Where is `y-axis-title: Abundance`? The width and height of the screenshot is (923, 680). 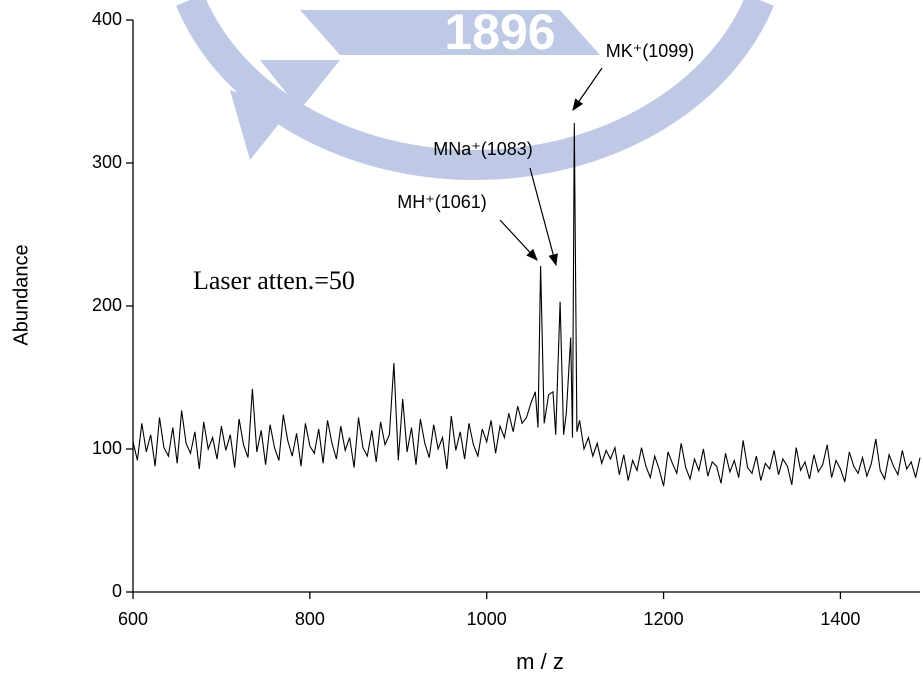 y-axis-title: Abundance is located at coordinates (21, 294).